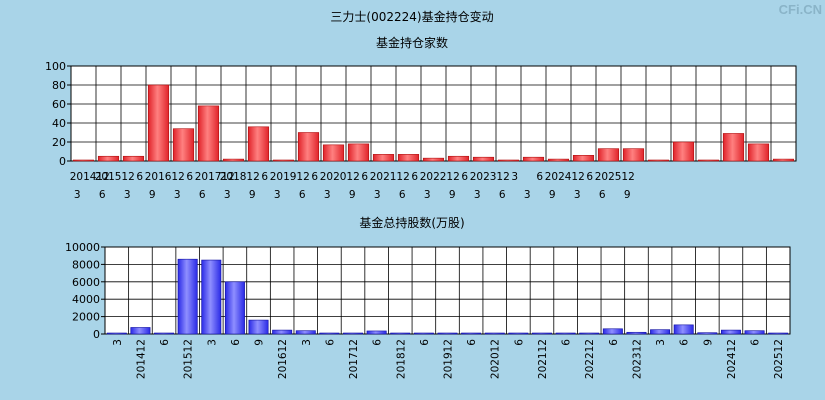  I want to click on x-tick-label: 201712, so click(215, 177).